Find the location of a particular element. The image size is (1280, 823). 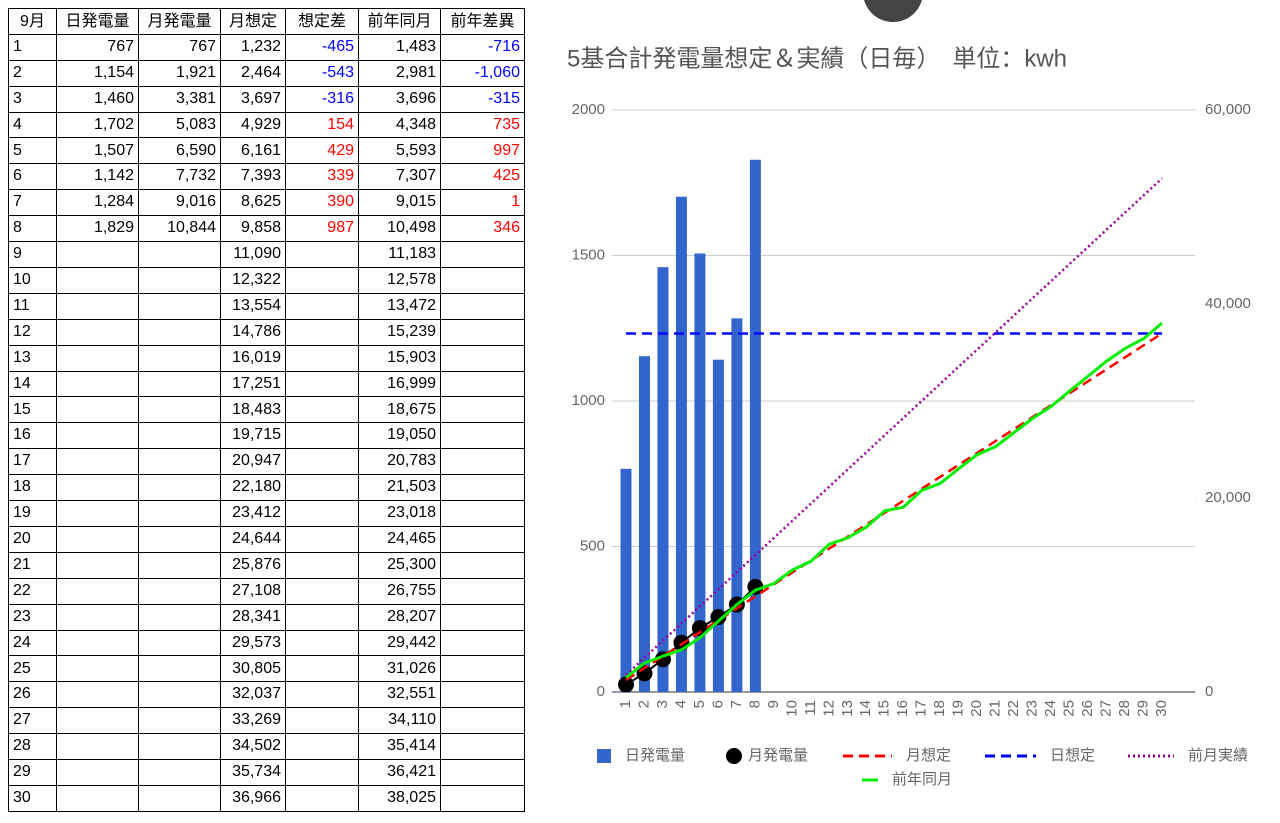

x-tick-label: 13 is located at coordinates (847, 708).